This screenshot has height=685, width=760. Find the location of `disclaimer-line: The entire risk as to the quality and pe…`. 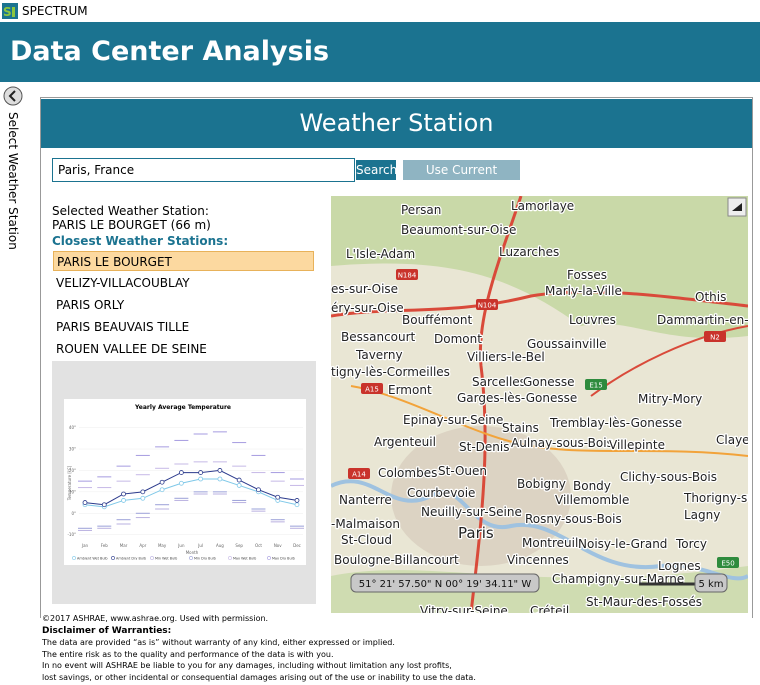

disclaimer-line: The entire risk as to the quality and pe… is located at coordinates (188, 654).